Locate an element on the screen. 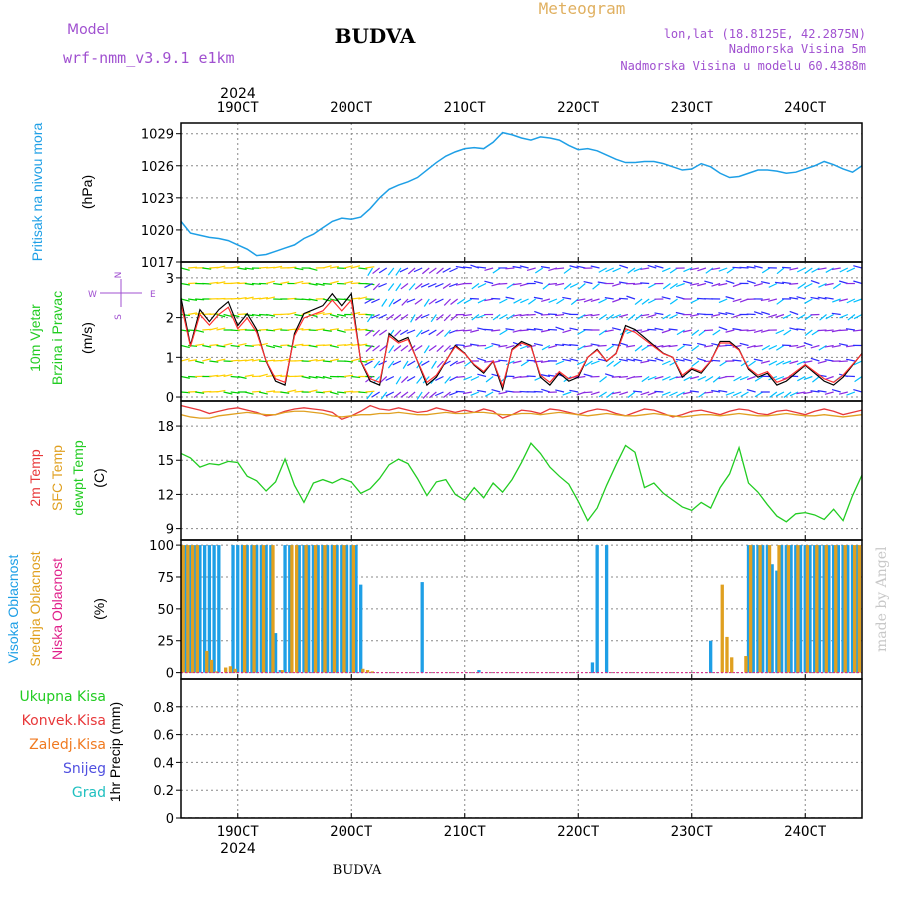 The image size is (900, 900). y-tick-label: 50 is located at coordinates (165, 610).